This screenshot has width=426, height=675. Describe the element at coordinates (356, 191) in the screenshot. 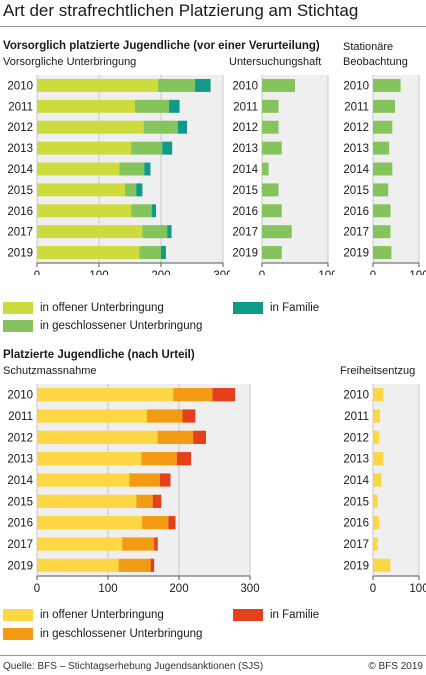

I see `beobachtung-year-label: 2015` at that location.